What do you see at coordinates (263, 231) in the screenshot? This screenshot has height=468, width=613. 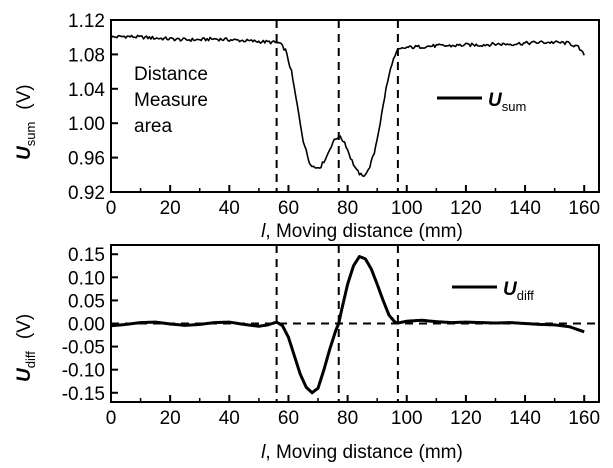 I see `xlabel-sum-italic: l` at bounding box center [263, 231].